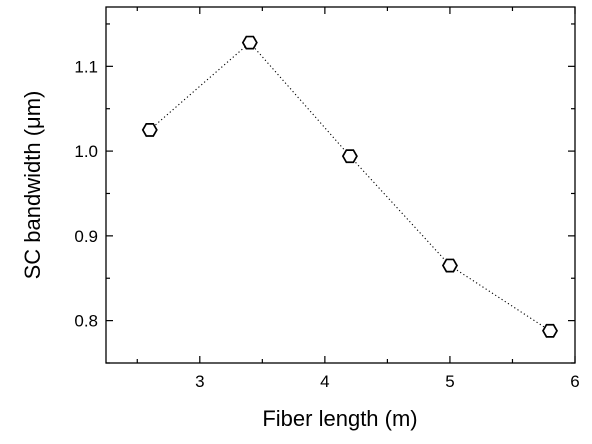  I want to click on y-axis-title: SC bandwidth (μm), so click(32, 185).